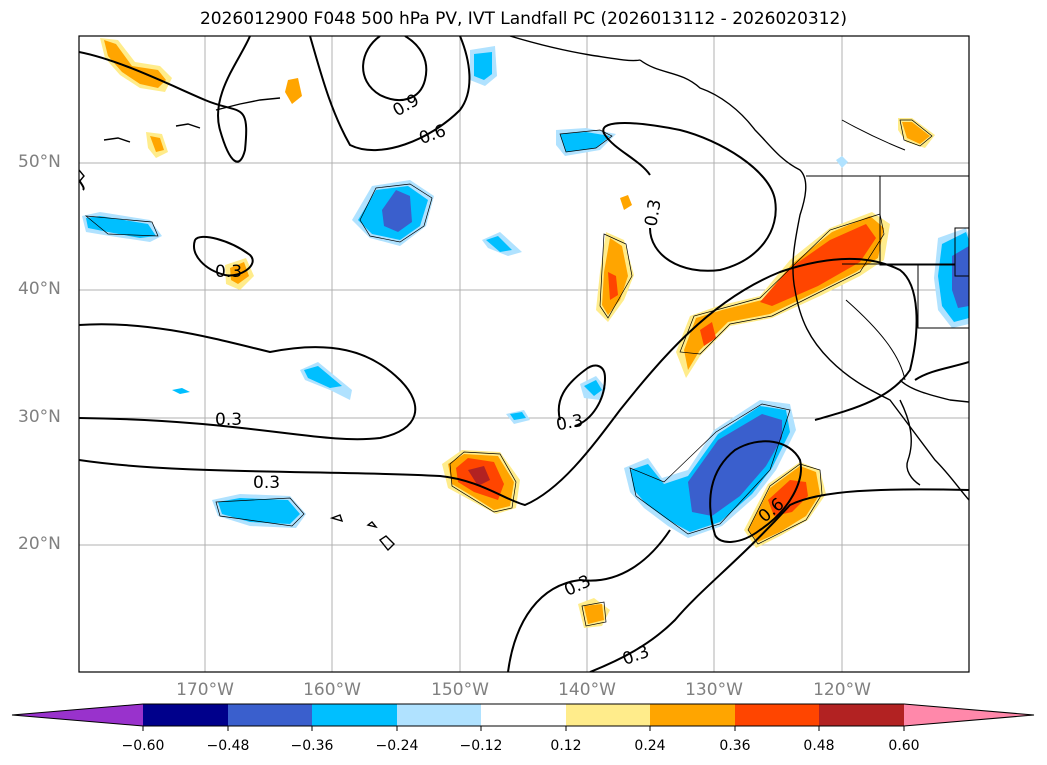  I want to click on lat-label: 20°N, so click(39, 544).